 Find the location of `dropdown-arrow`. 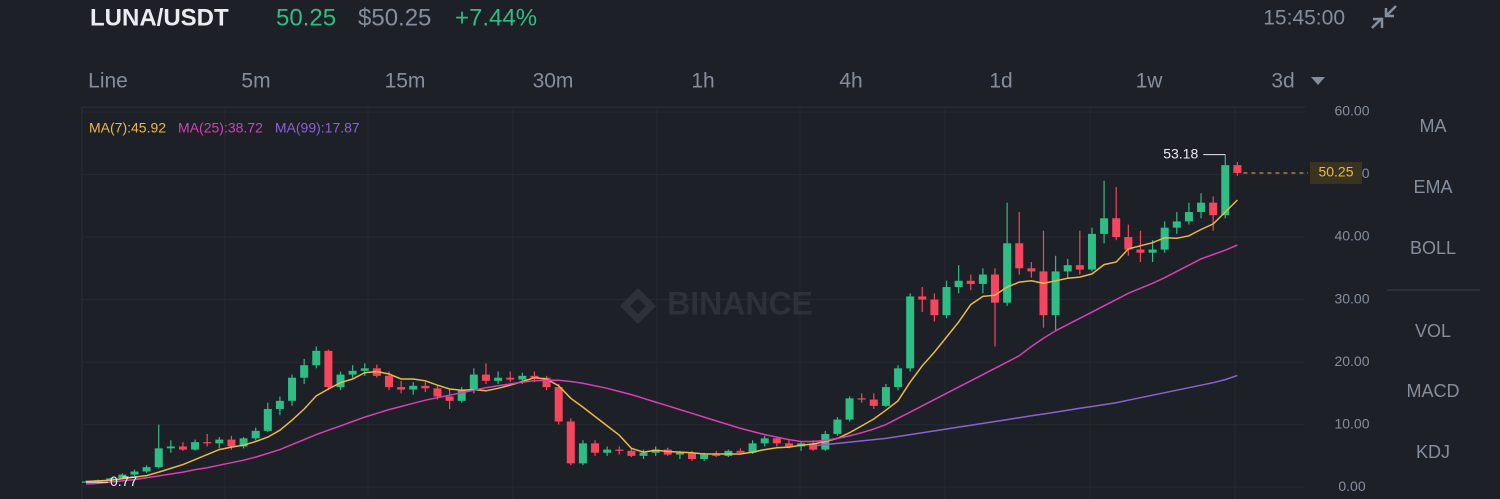

dropdown-arrow is located at coordinates (1318, 81).